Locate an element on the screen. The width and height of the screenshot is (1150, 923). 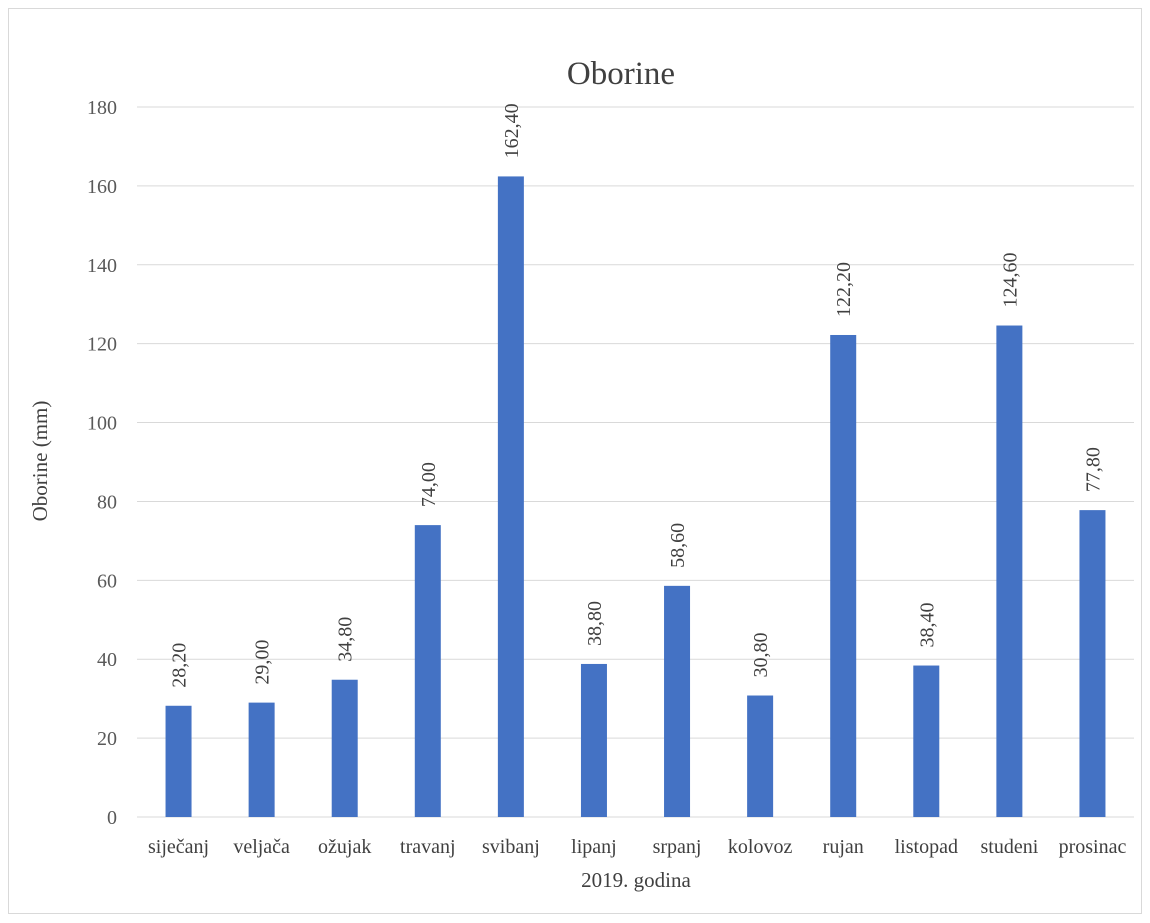
x-tick-label: siječanj is located at coordinates (178, 847).